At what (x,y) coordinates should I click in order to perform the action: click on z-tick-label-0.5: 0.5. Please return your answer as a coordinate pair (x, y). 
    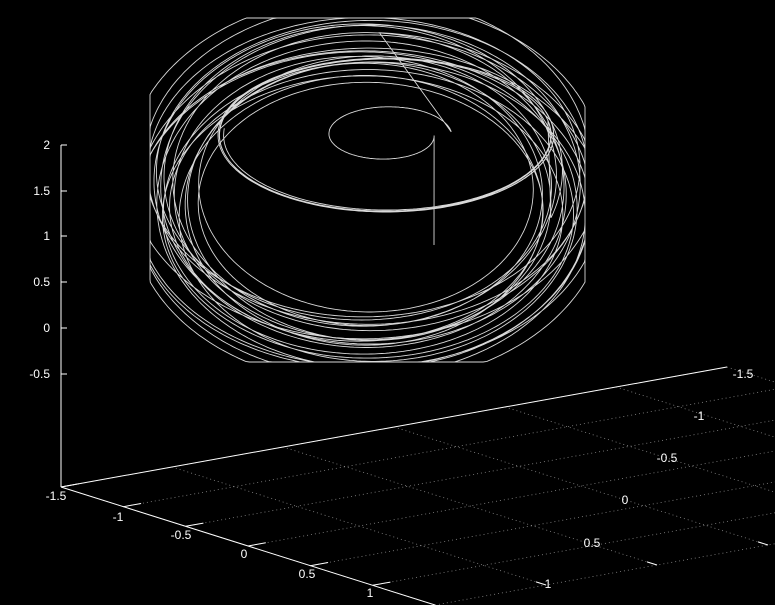
    Looking at the image, I should click on (41, 282).